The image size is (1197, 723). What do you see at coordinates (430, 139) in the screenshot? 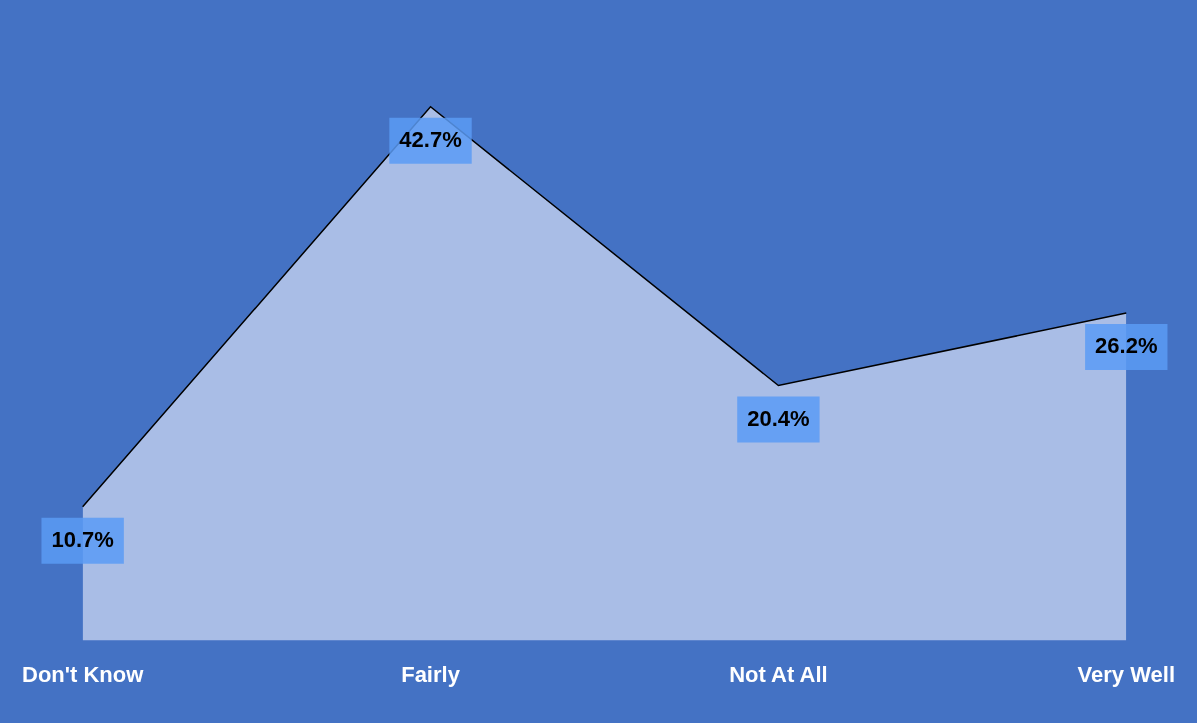
I see `data-label: 42.7%` at bounding box center [430, 139].